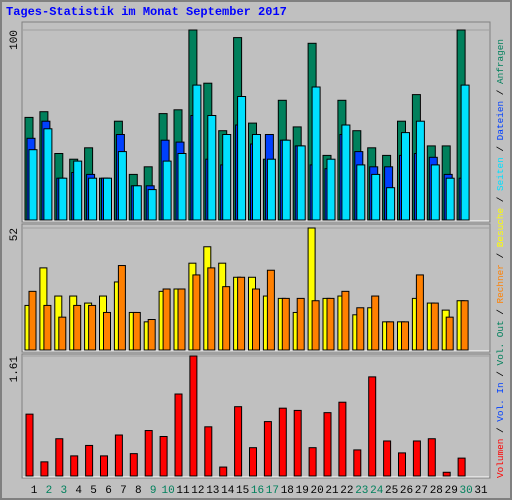  I want to click on x-tick-label: 8, so click(138, 491).